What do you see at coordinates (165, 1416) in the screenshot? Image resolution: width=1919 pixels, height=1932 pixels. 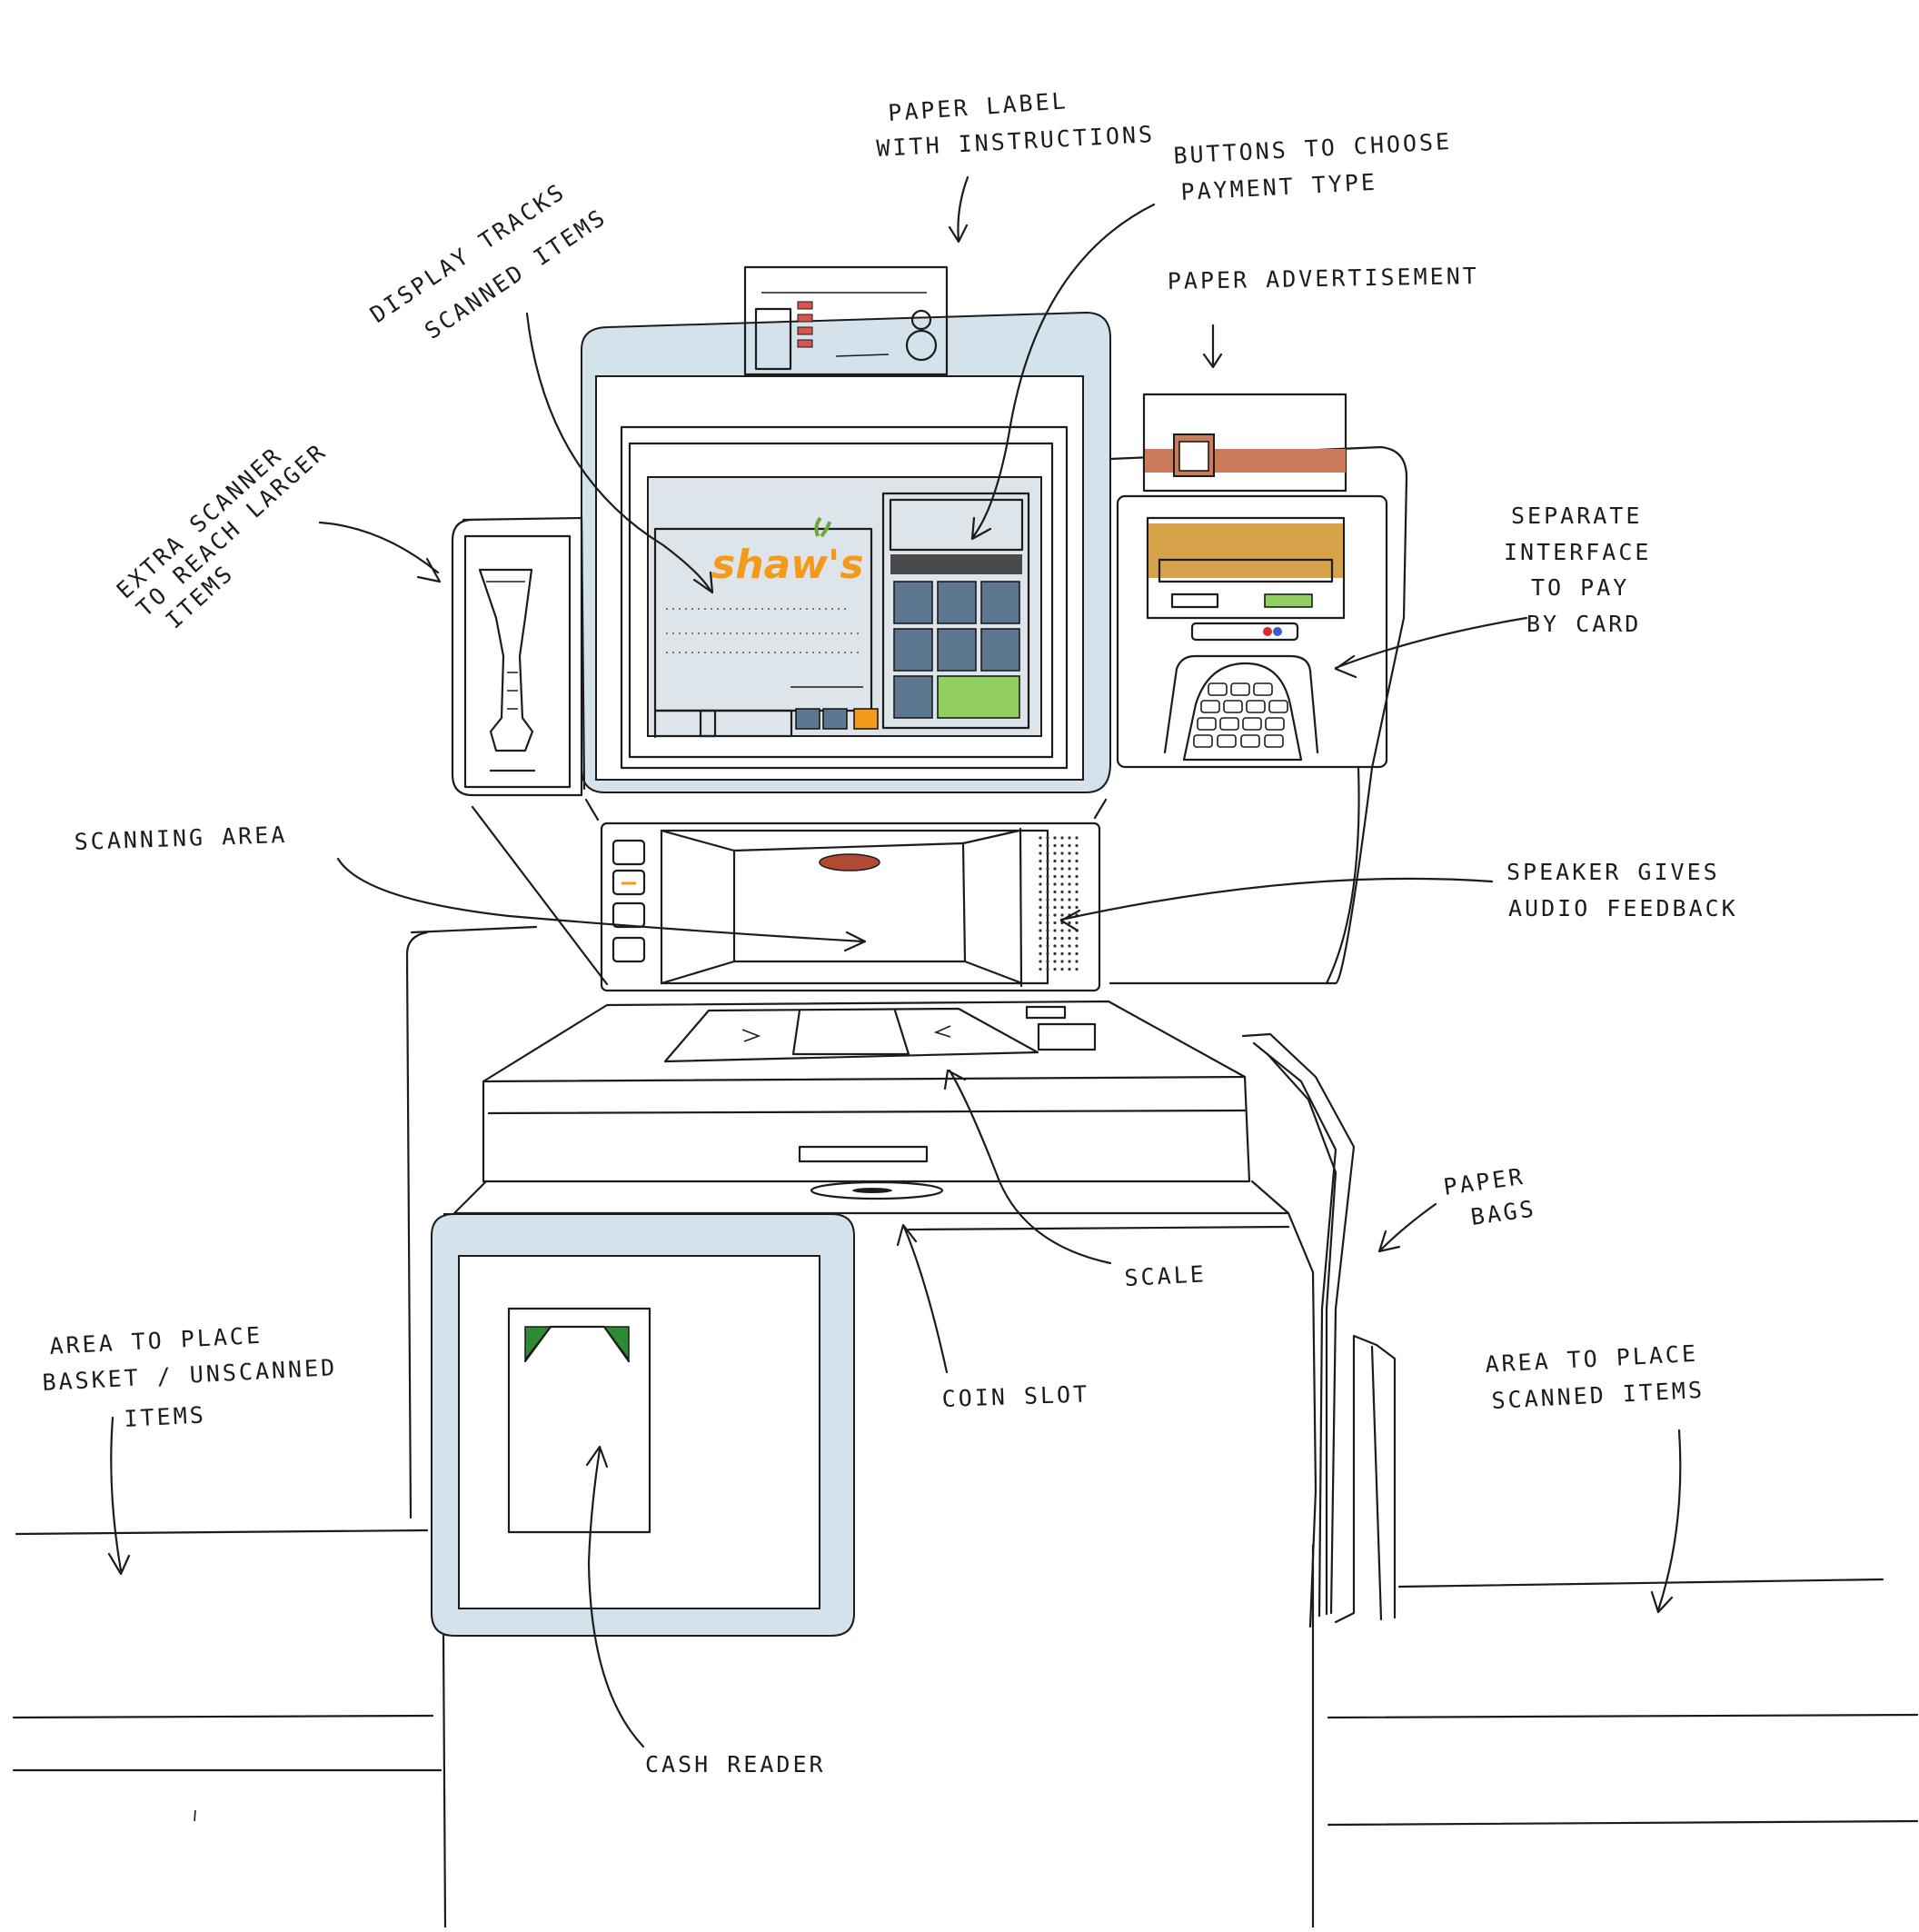 I see `label-area-unscanned-3: ITEMS` at bounding box center [165, 1416].